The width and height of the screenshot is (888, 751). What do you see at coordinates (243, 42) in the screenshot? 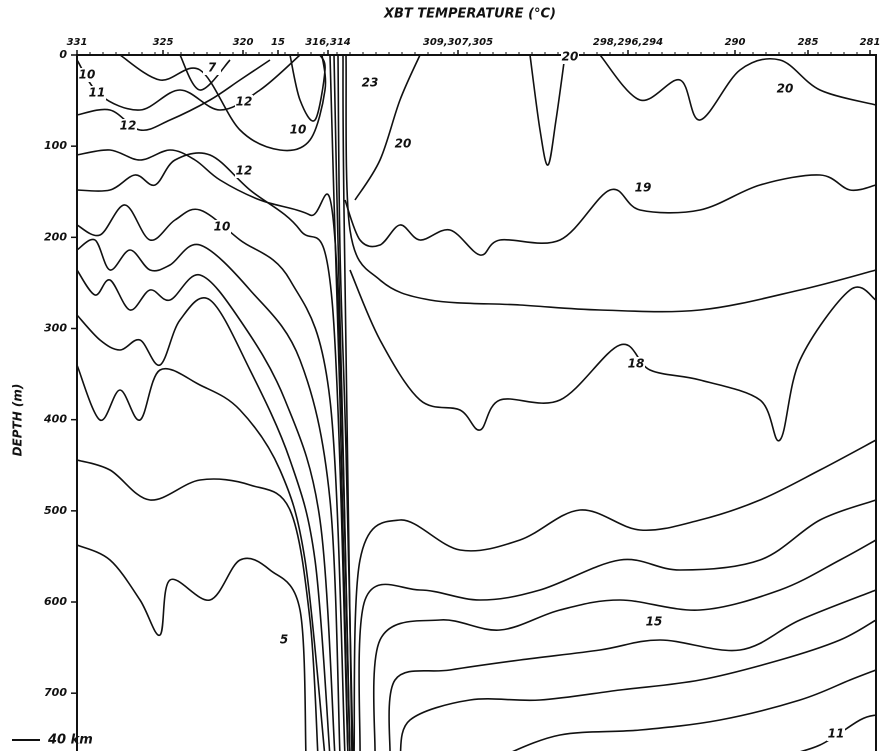
I see `station-label: 320` at bounding box center [243, 42].